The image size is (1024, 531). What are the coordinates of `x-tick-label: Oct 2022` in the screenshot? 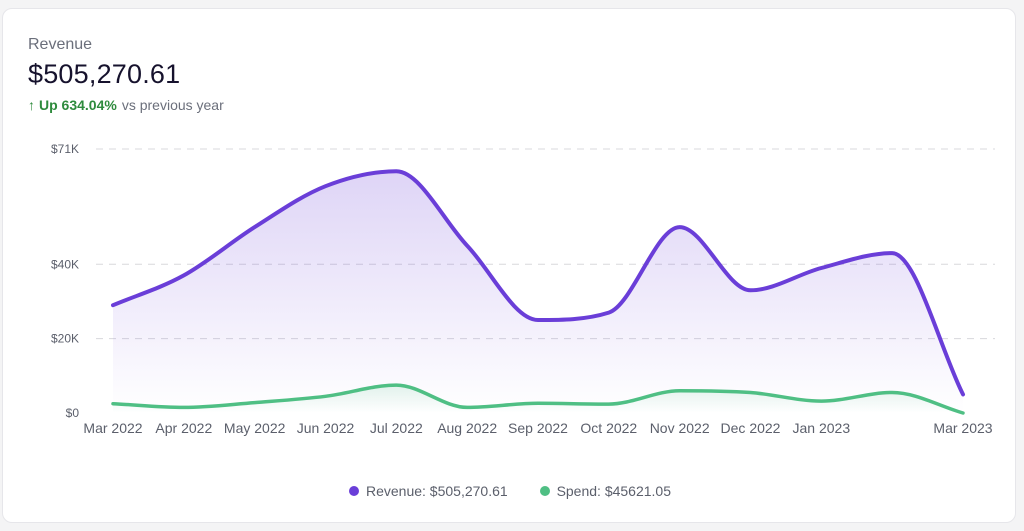 It's located at (608, 428).